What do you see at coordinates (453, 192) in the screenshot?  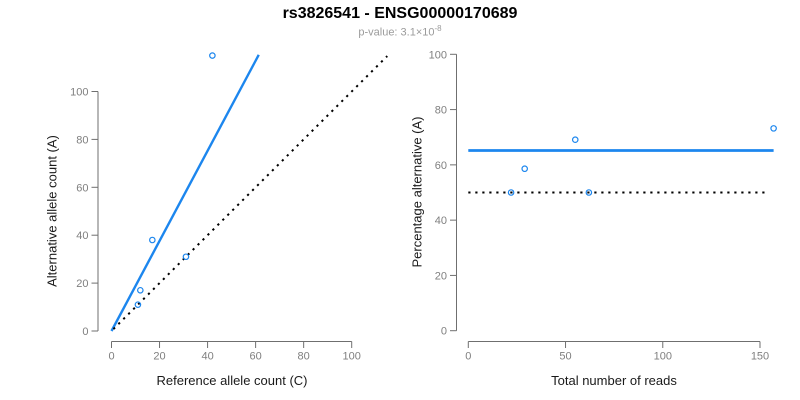 I see `percentage-alternative-plot-y-axis` at bounding box center [453, 192].